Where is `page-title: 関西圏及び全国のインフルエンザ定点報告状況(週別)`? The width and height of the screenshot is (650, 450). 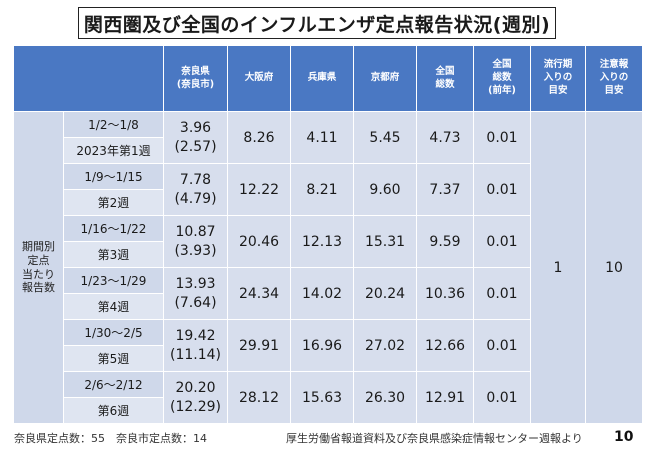 page-title: 関西圏及び全国のインフルエンザ定点報告状況(週別) is located at coordinates (317, 23).